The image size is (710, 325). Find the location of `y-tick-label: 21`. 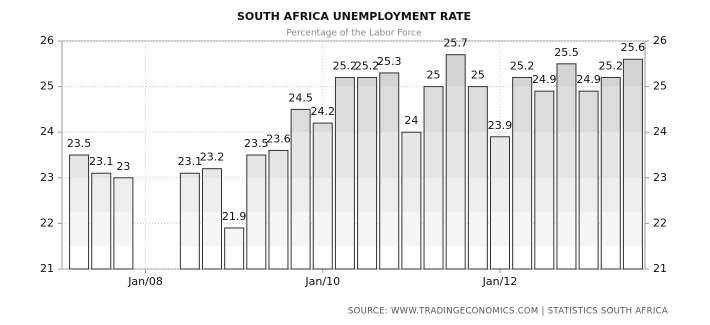

y-tick-label: 21 is located at coordinates (47, 268).